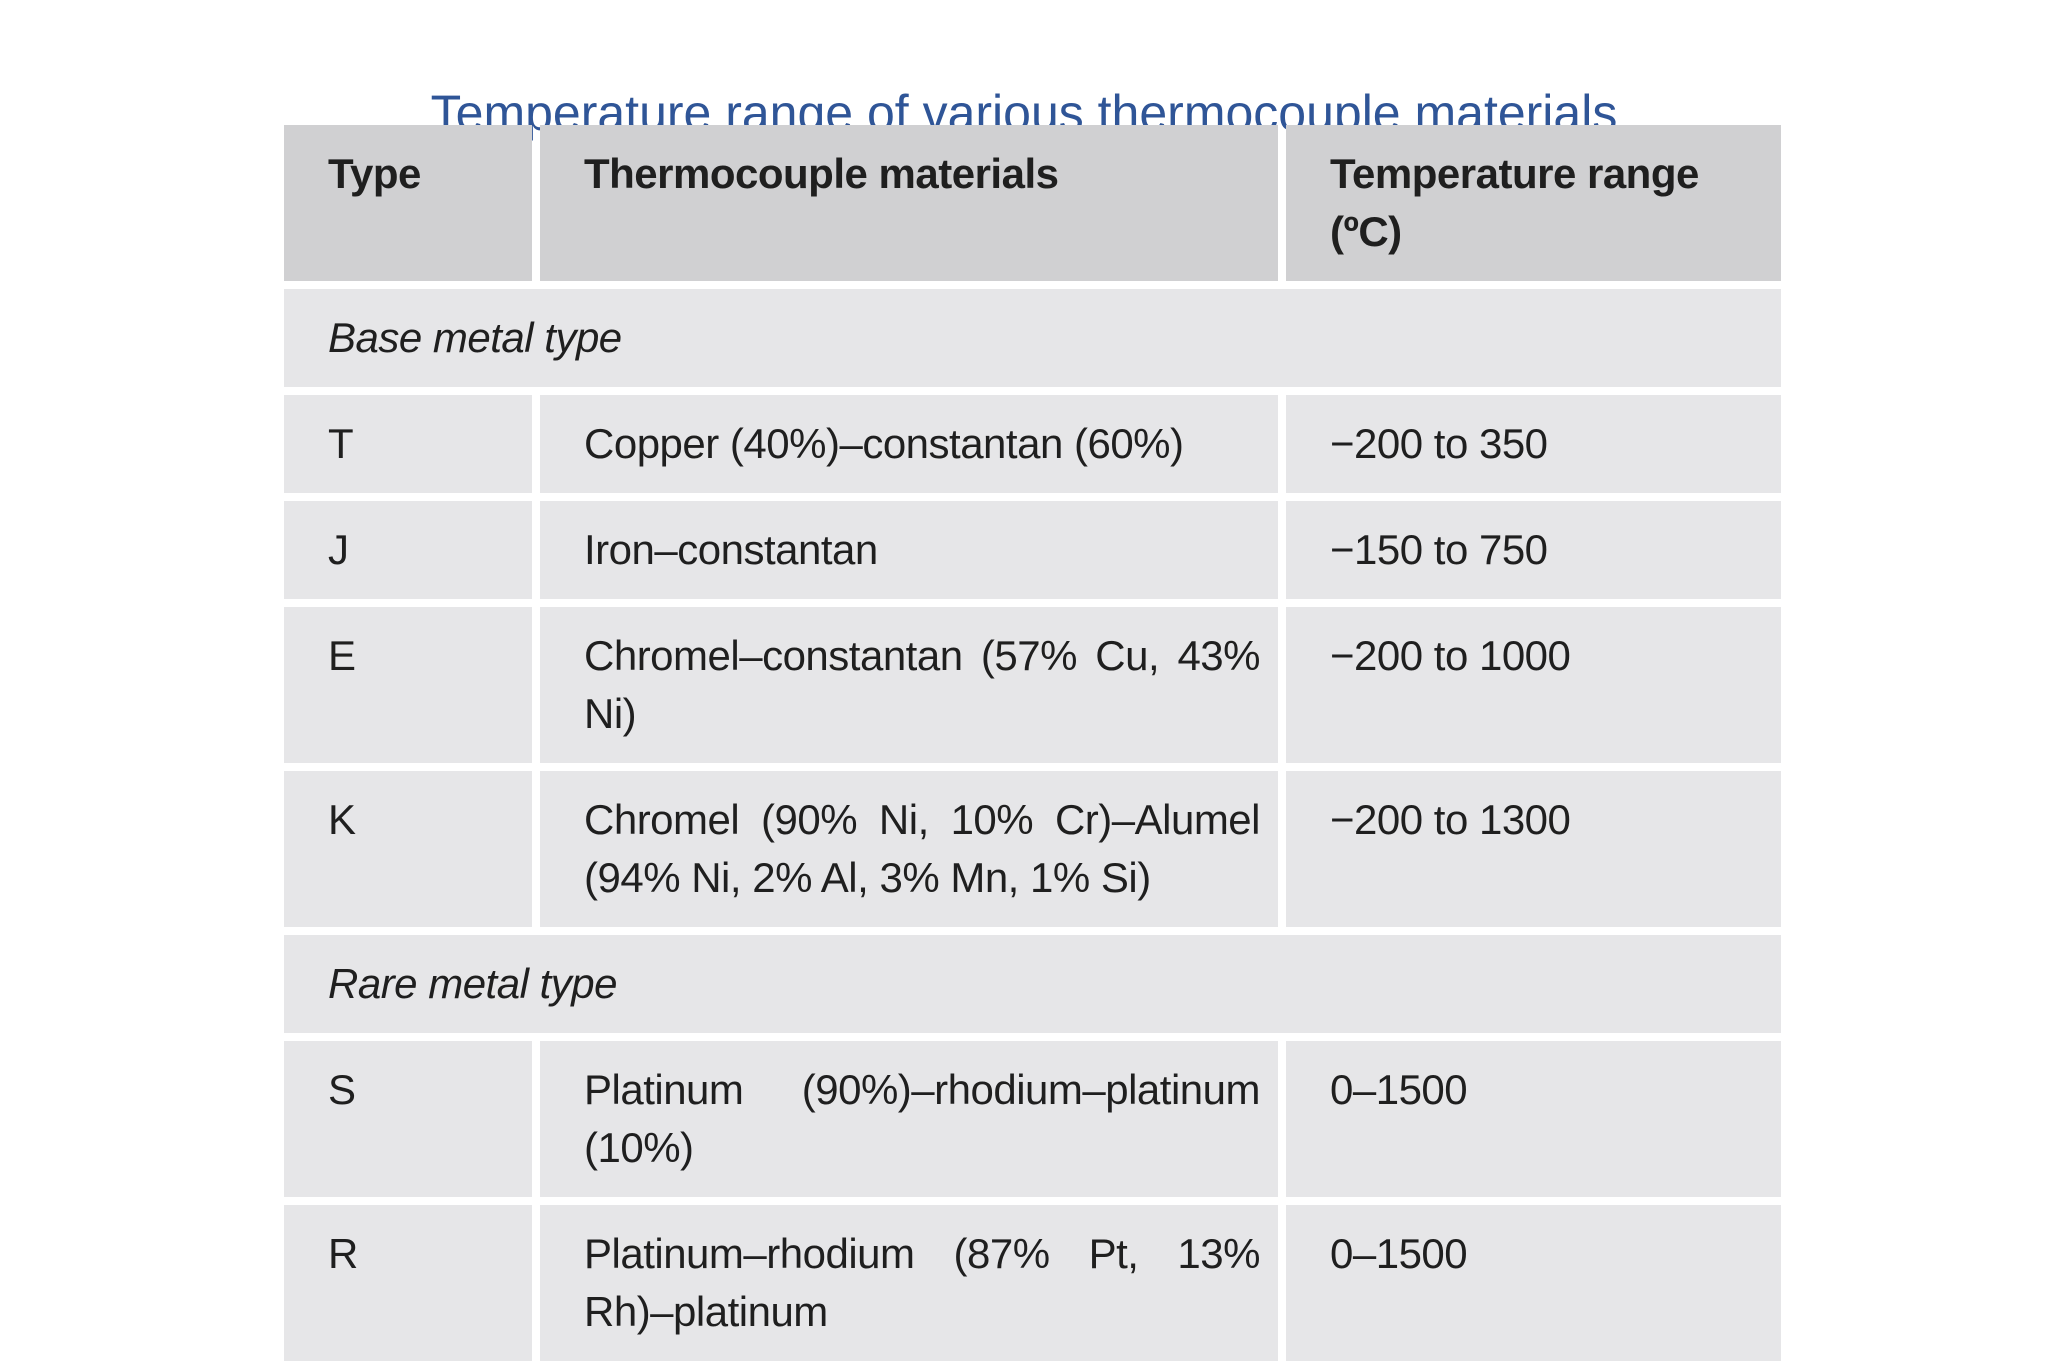  What do you see at coordinates (909, 203) in the screenshot?
I see `header-materials: Thermocouple materials` at bounding box center [909, 203].